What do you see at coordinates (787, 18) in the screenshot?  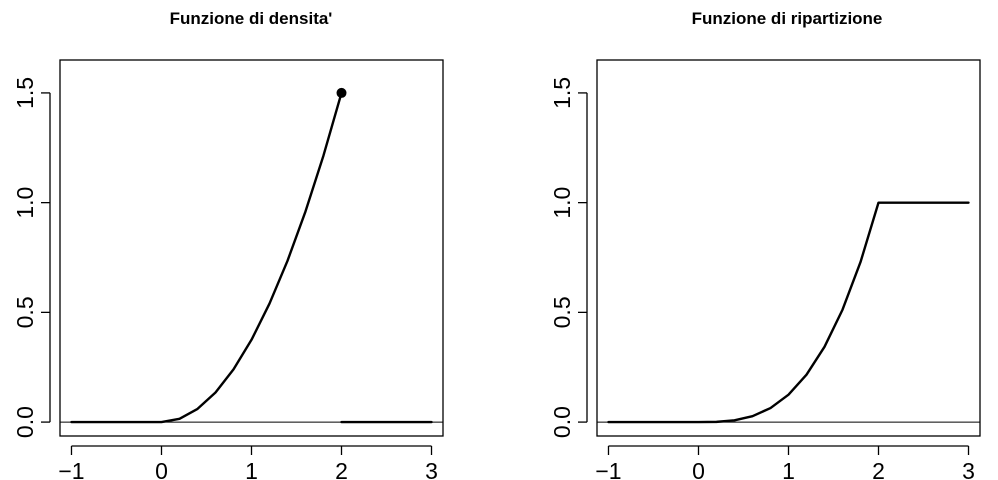 I see `chart-title: Funzione di ripartizione` at bounding box center [787, 18].